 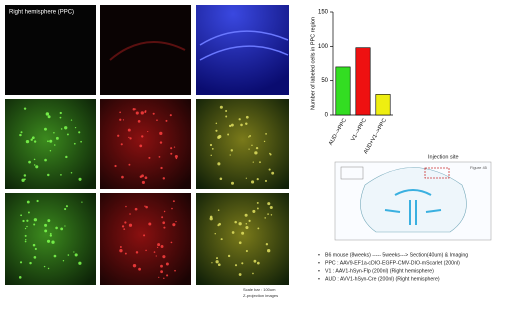 I want to click on x-tick-label: V1-->PPC, so click(x=359, y=130).